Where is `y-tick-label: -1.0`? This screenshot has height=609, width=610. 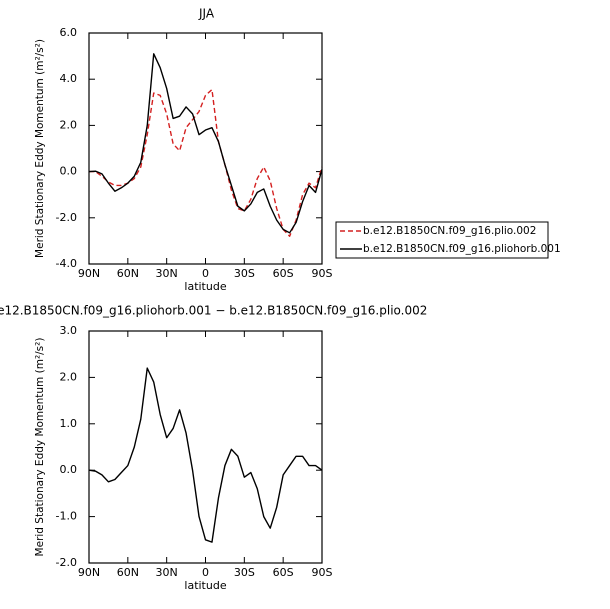
y-tick-label: -1.0 is located at coordinates (66, 516).